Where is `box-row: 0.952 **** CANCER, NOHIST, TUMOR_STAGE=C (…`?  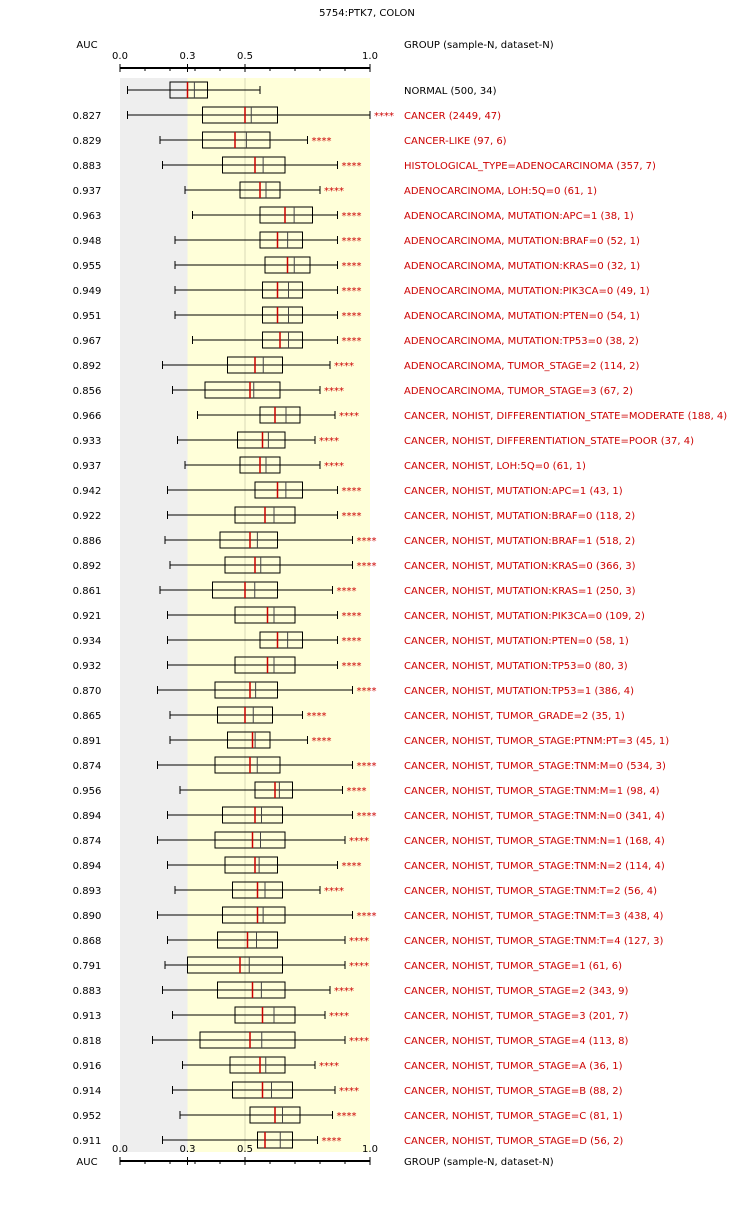 box-row: 0.952 **** CANCER, NOHIST, TUMOR_STAGE=C (… is located at coordinates (348, 1115).